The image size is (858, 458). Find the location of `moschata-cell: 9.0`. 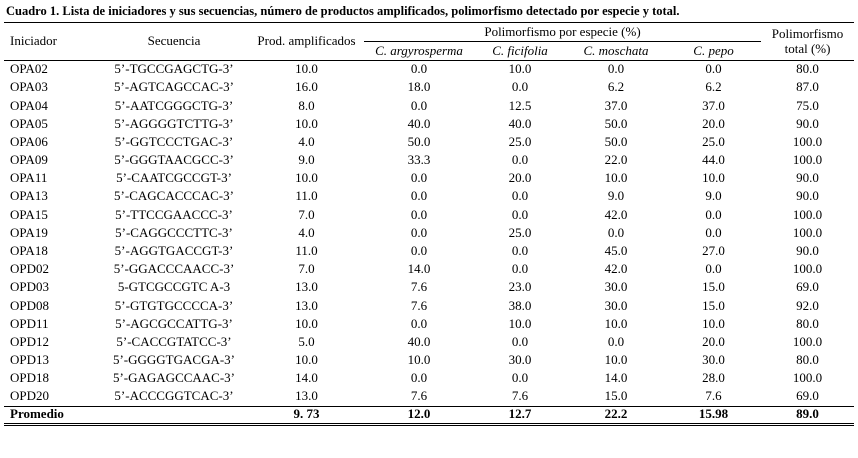

moschata-cell: 9.0 is located at coordinates (616, 196).